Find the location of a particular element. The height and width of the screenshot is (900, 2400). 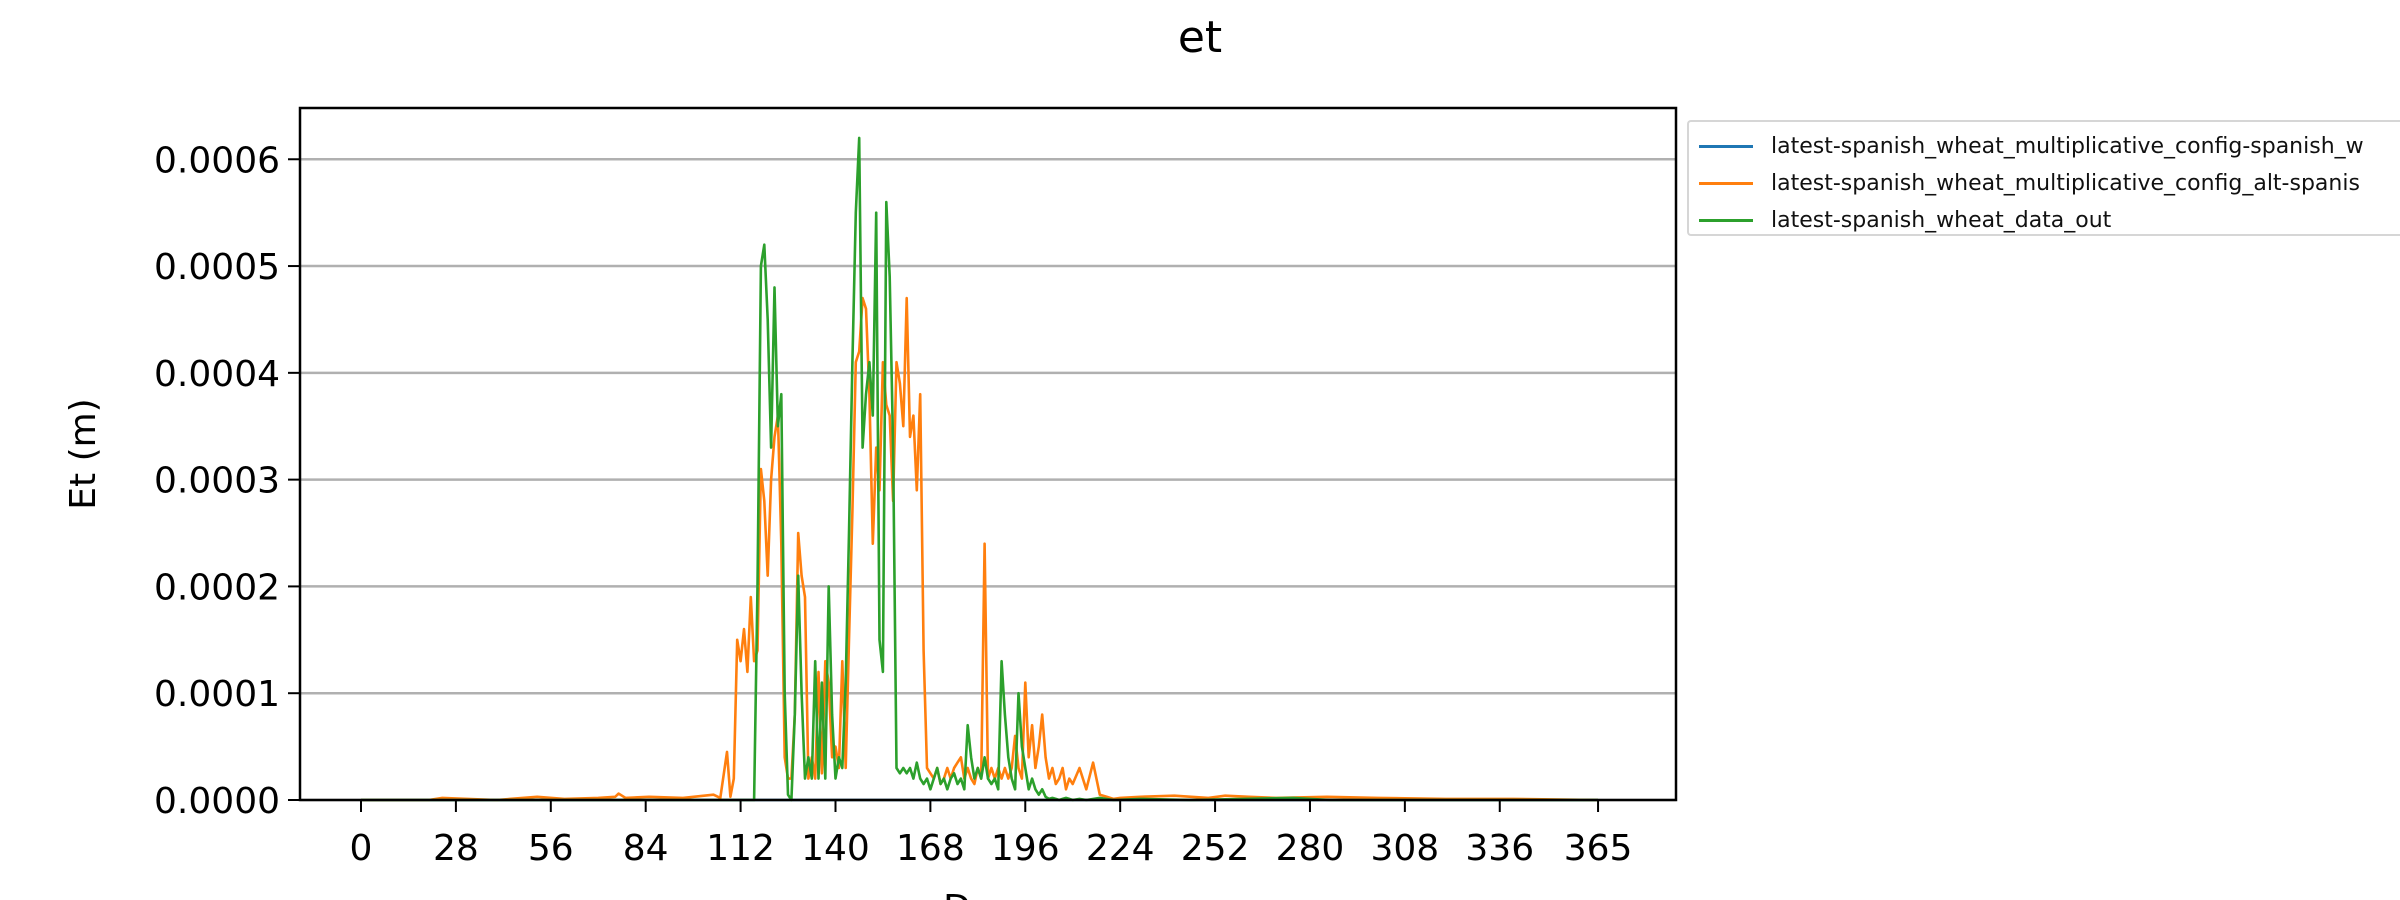

y-tick-label: 0.0000 is located at coordinates (217, 801).